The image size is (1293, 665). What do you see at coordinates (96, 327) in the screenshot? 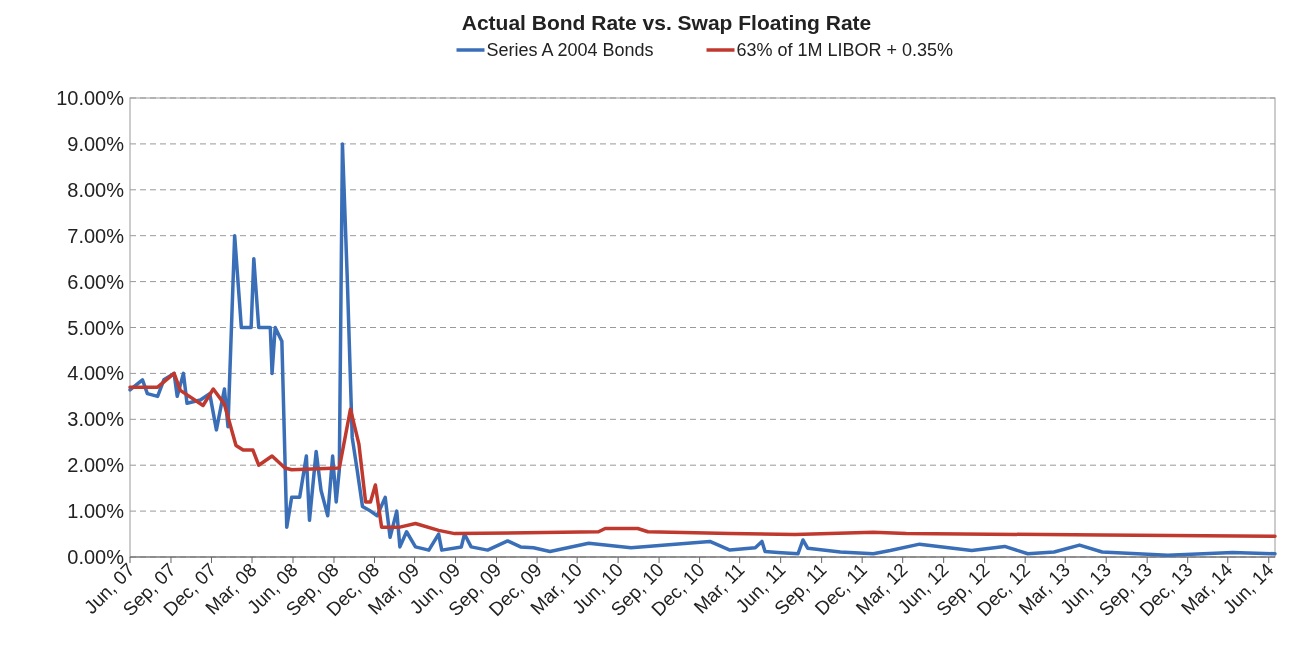
I see `y-tick-label: 5.00%` at bounding box center [96, 327].